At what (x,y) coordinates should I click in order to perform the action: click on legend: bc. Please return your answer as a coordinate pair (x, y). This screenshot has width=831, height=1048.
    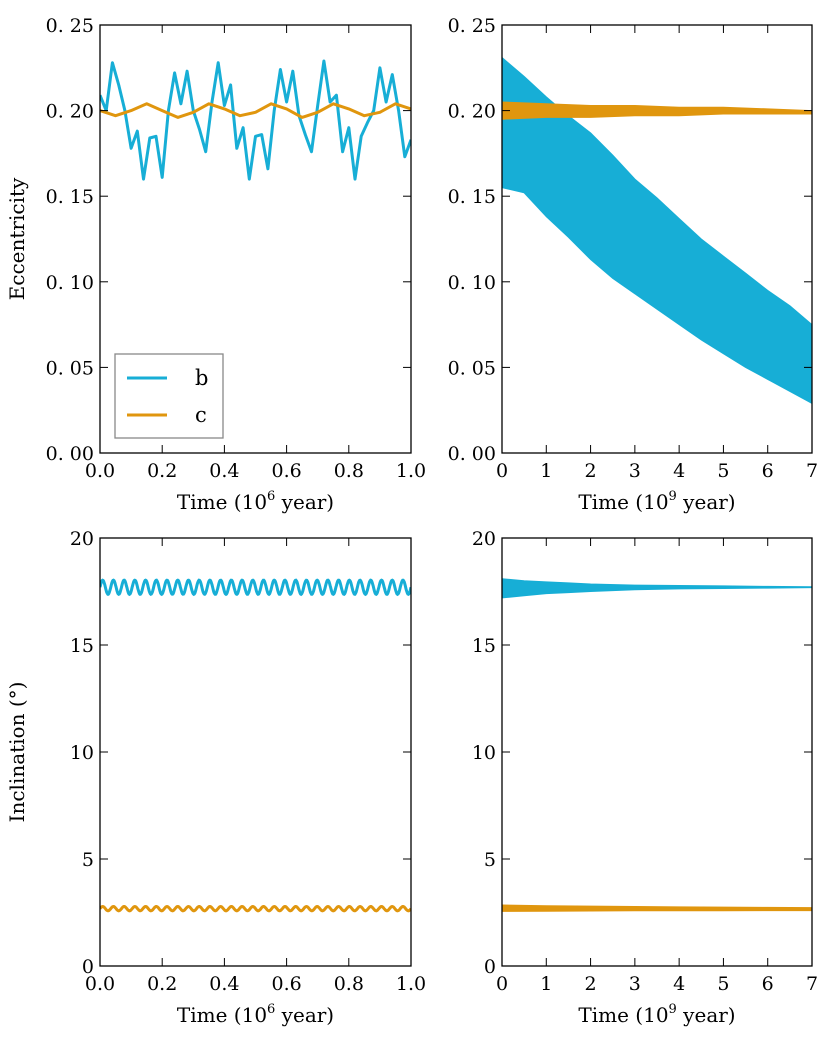
    Looking at the image, I should click on (169, 396).